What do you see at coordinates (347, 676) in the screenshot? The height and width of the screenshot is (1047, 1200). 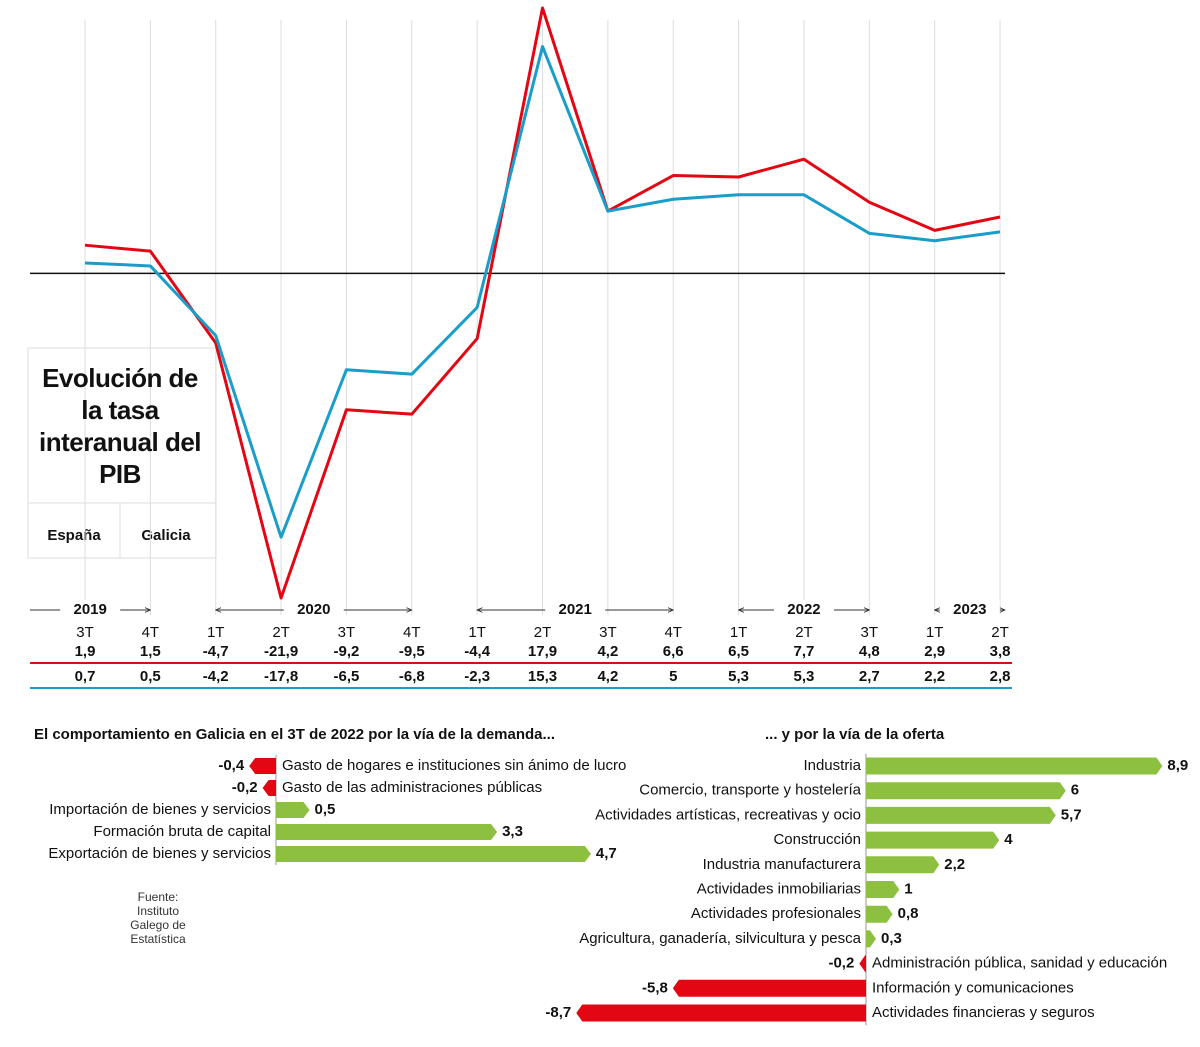 I see `data-label: -6,5` at bounding box center [347, 676].